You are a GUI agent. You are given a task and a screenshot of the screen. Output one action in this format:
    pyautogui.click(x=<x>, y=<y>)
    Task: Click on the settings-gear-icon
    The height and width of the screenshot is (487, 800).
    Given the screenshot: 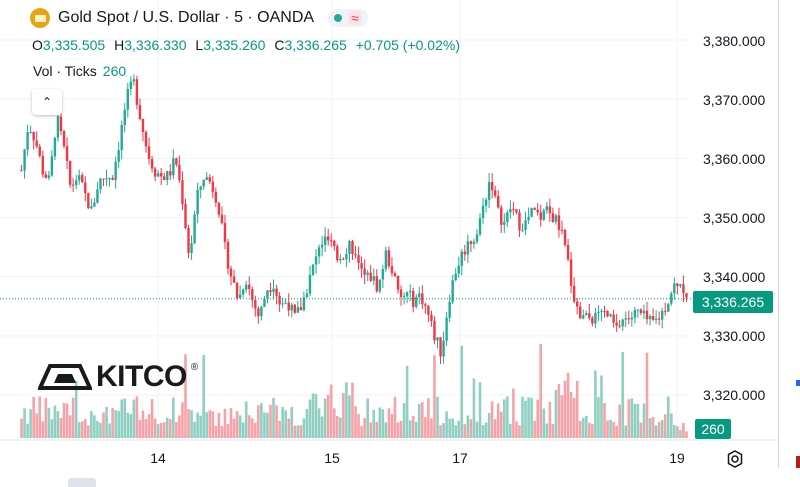 What is the action you would take?
    pyautogui.click(x=735, y=459)
    